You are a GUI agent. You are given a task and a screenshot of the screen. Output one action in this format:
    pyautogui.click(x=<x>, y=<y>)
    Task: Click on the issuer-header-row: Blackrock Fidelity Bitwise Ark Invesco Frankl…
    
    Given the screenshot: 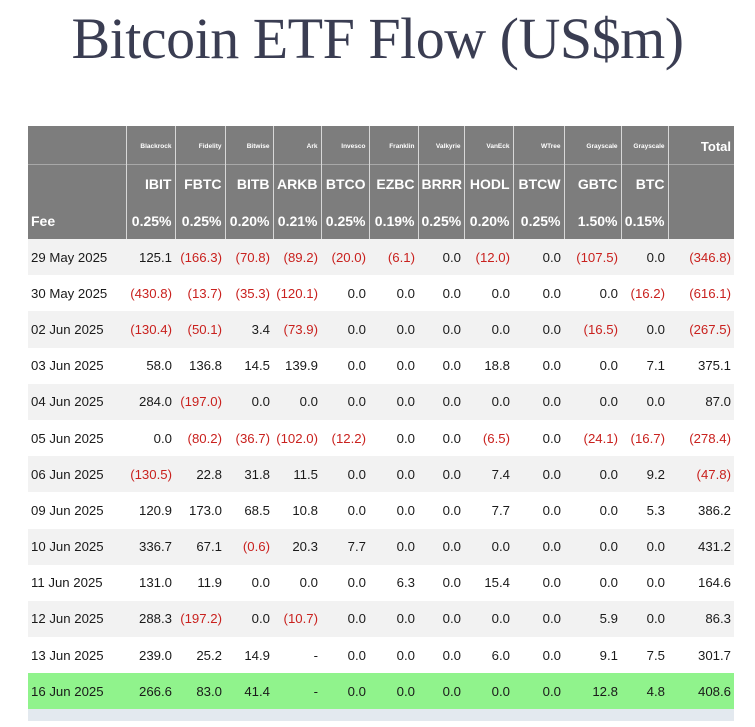 What is the action you would take?
    pyautogui.click(x=381, y=145)
    